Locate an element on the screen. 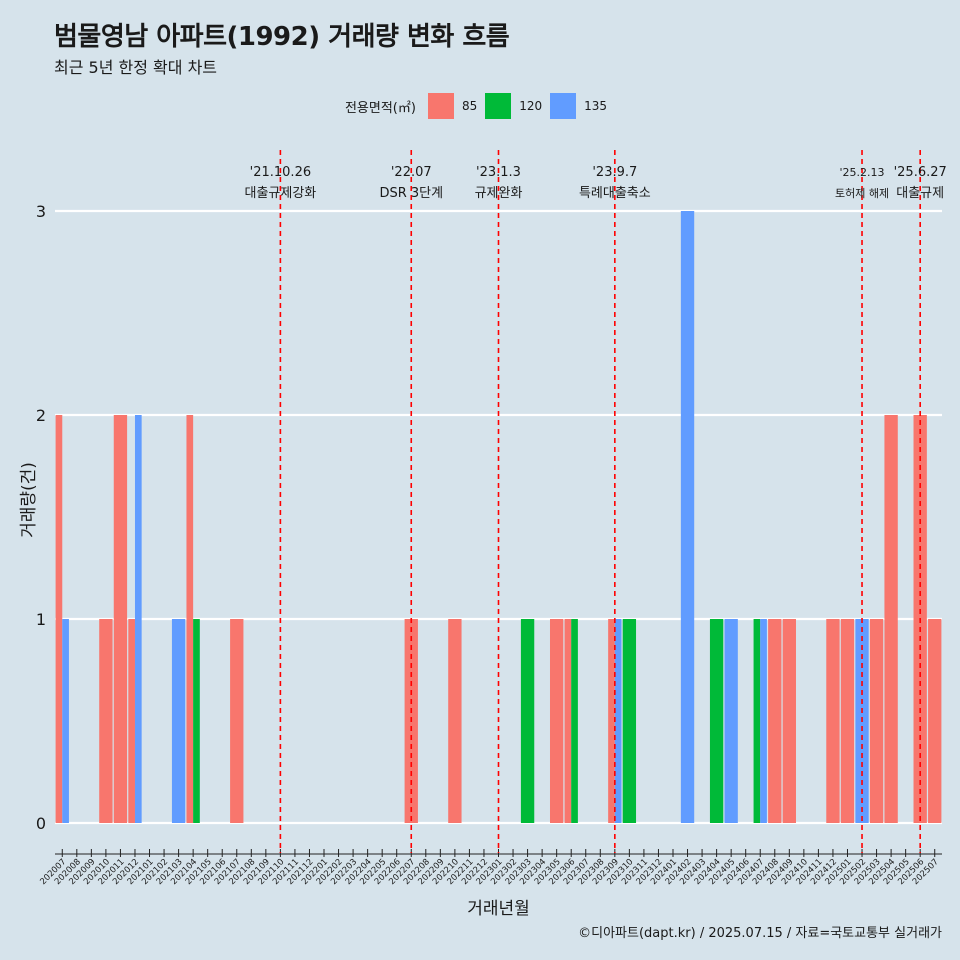 The height and width of the screenshot is (960, 960). legend-item-120: 120 is located at coordinates (513, 106).